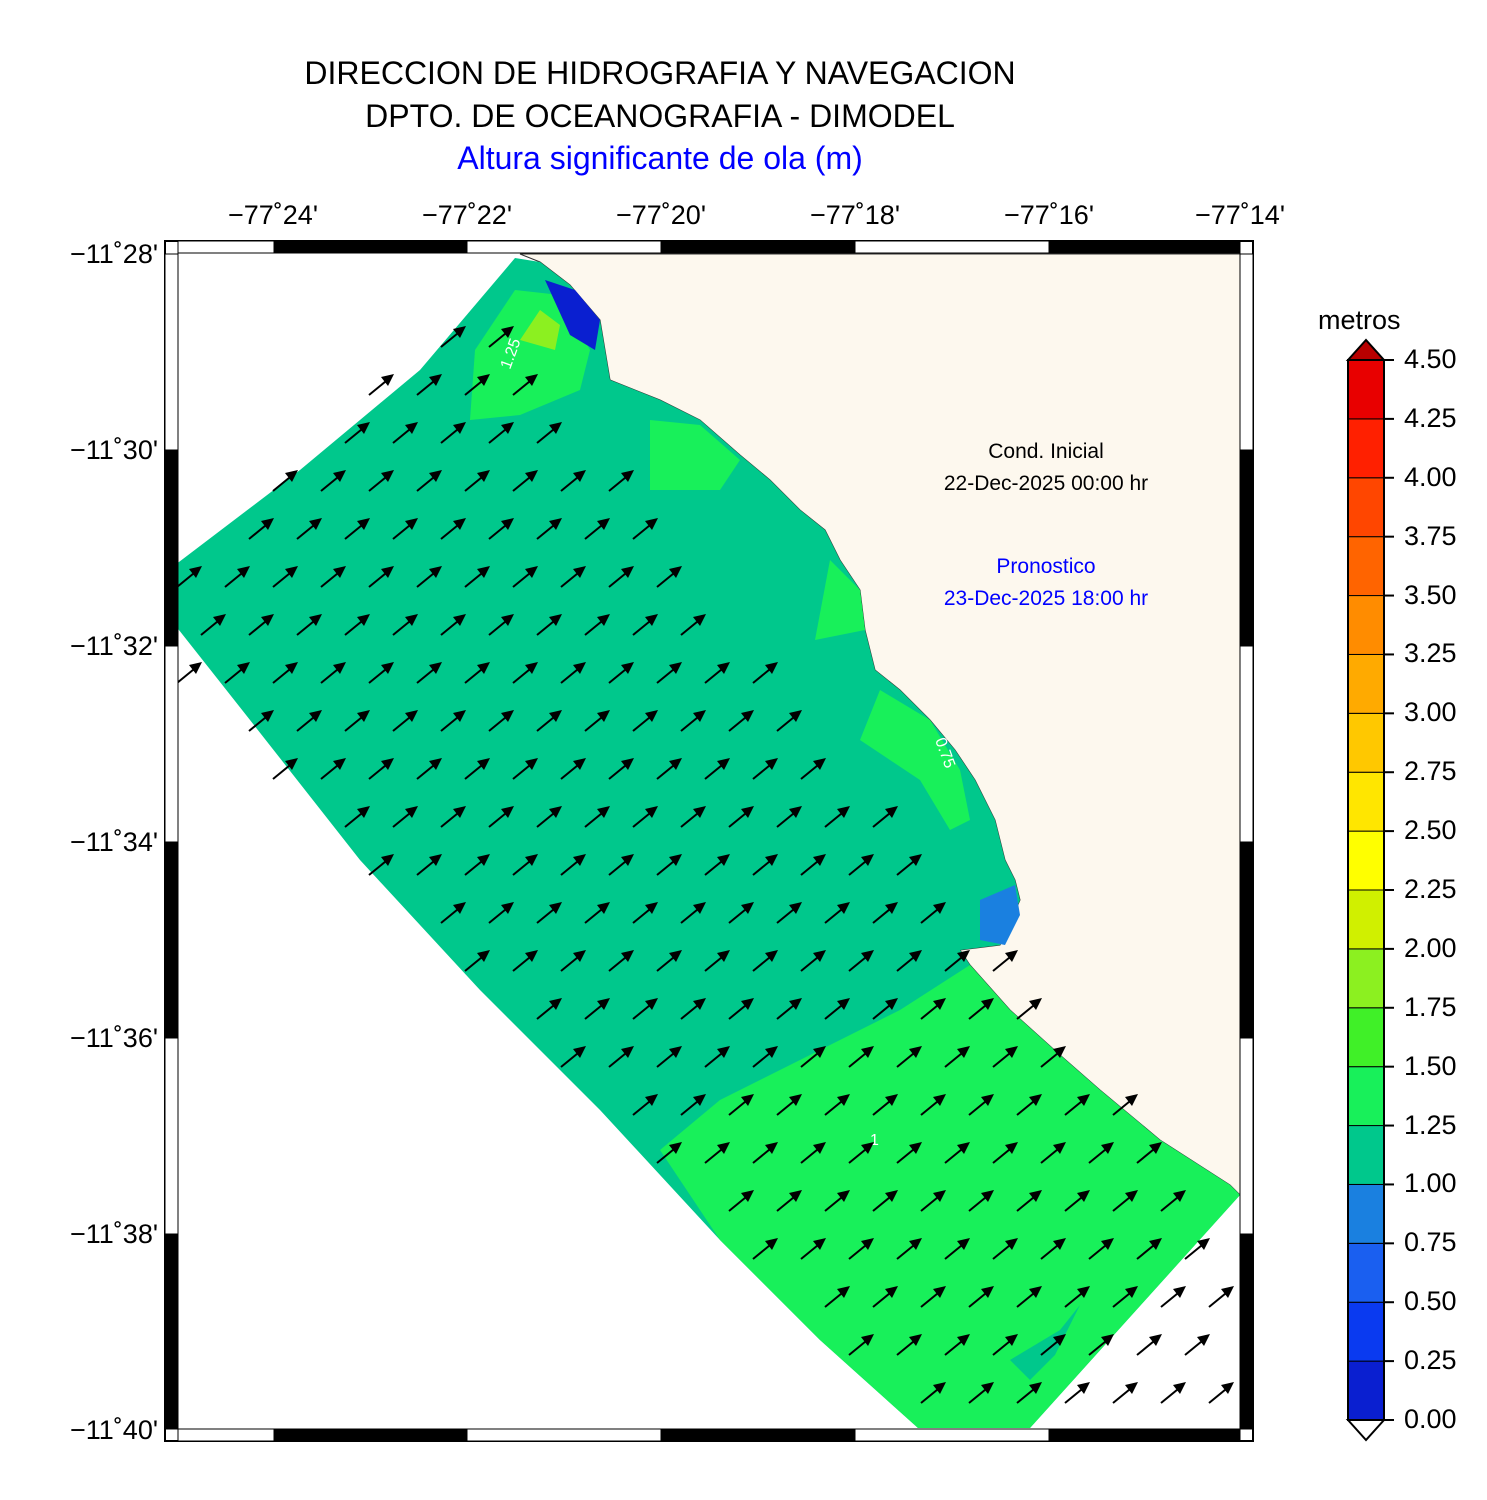  Describe the element at coordinates (1430, 947) in the screenshot. I see `colorbar-tick-label: 2.00` at that location.